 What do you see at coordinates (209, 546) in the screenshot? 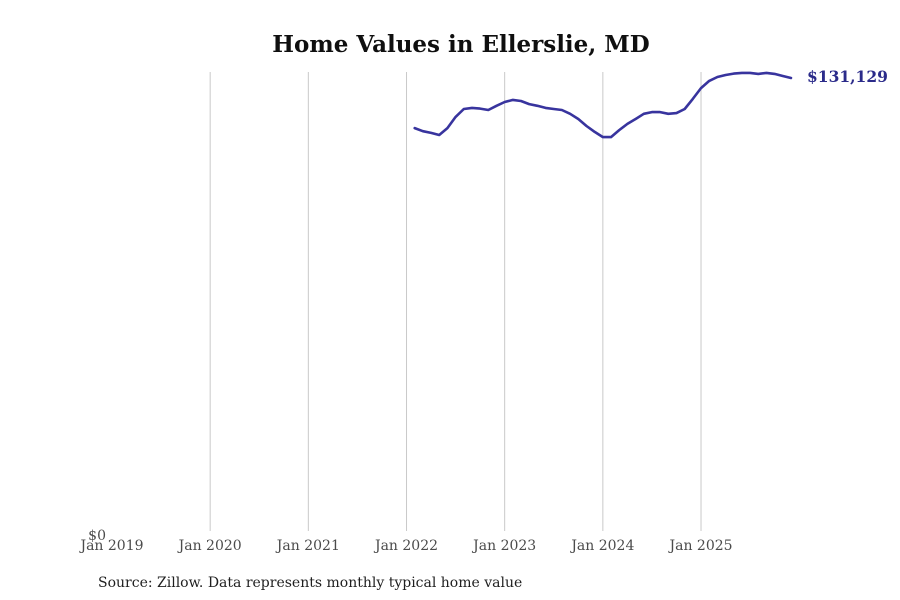
I see `x-tick-label: Jan 2020` at bounding box center [209, 546].